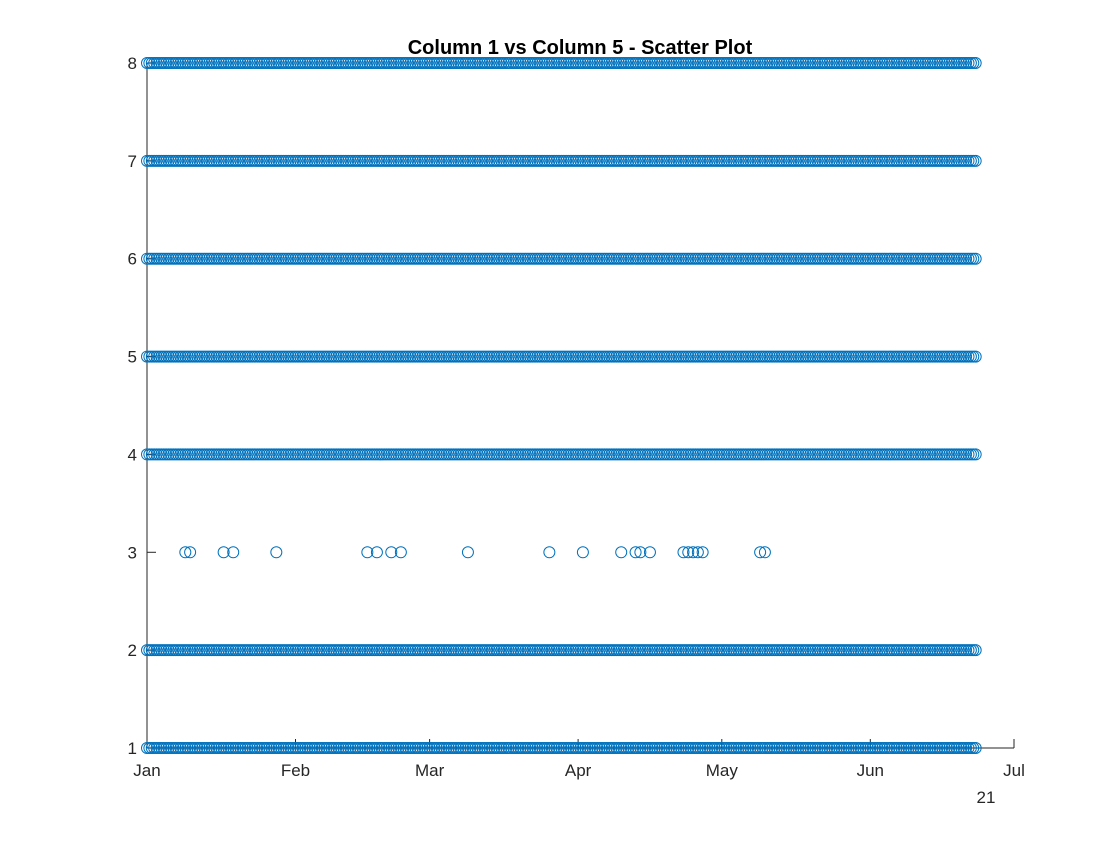 The image size is (1120, 845). I want to click on y-tick-label: 1, so click(132, 748).